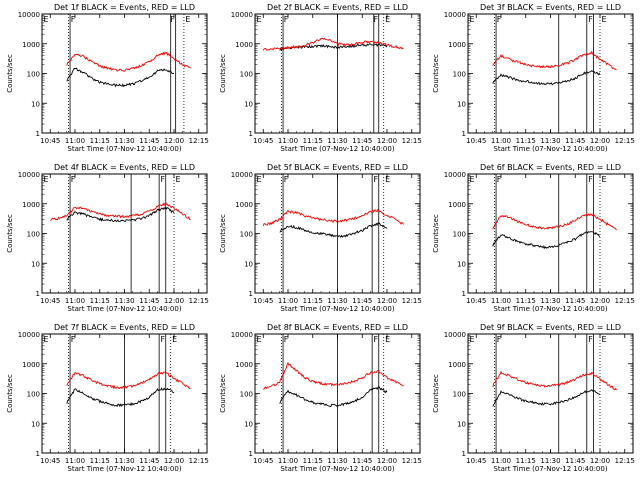 This screenshot has height=480, width=640. Describe the element at coordinates (124, 167) in the screenshot. I see `panel-title: Det 4f BLACK = Events, RED = LLD` at that location.